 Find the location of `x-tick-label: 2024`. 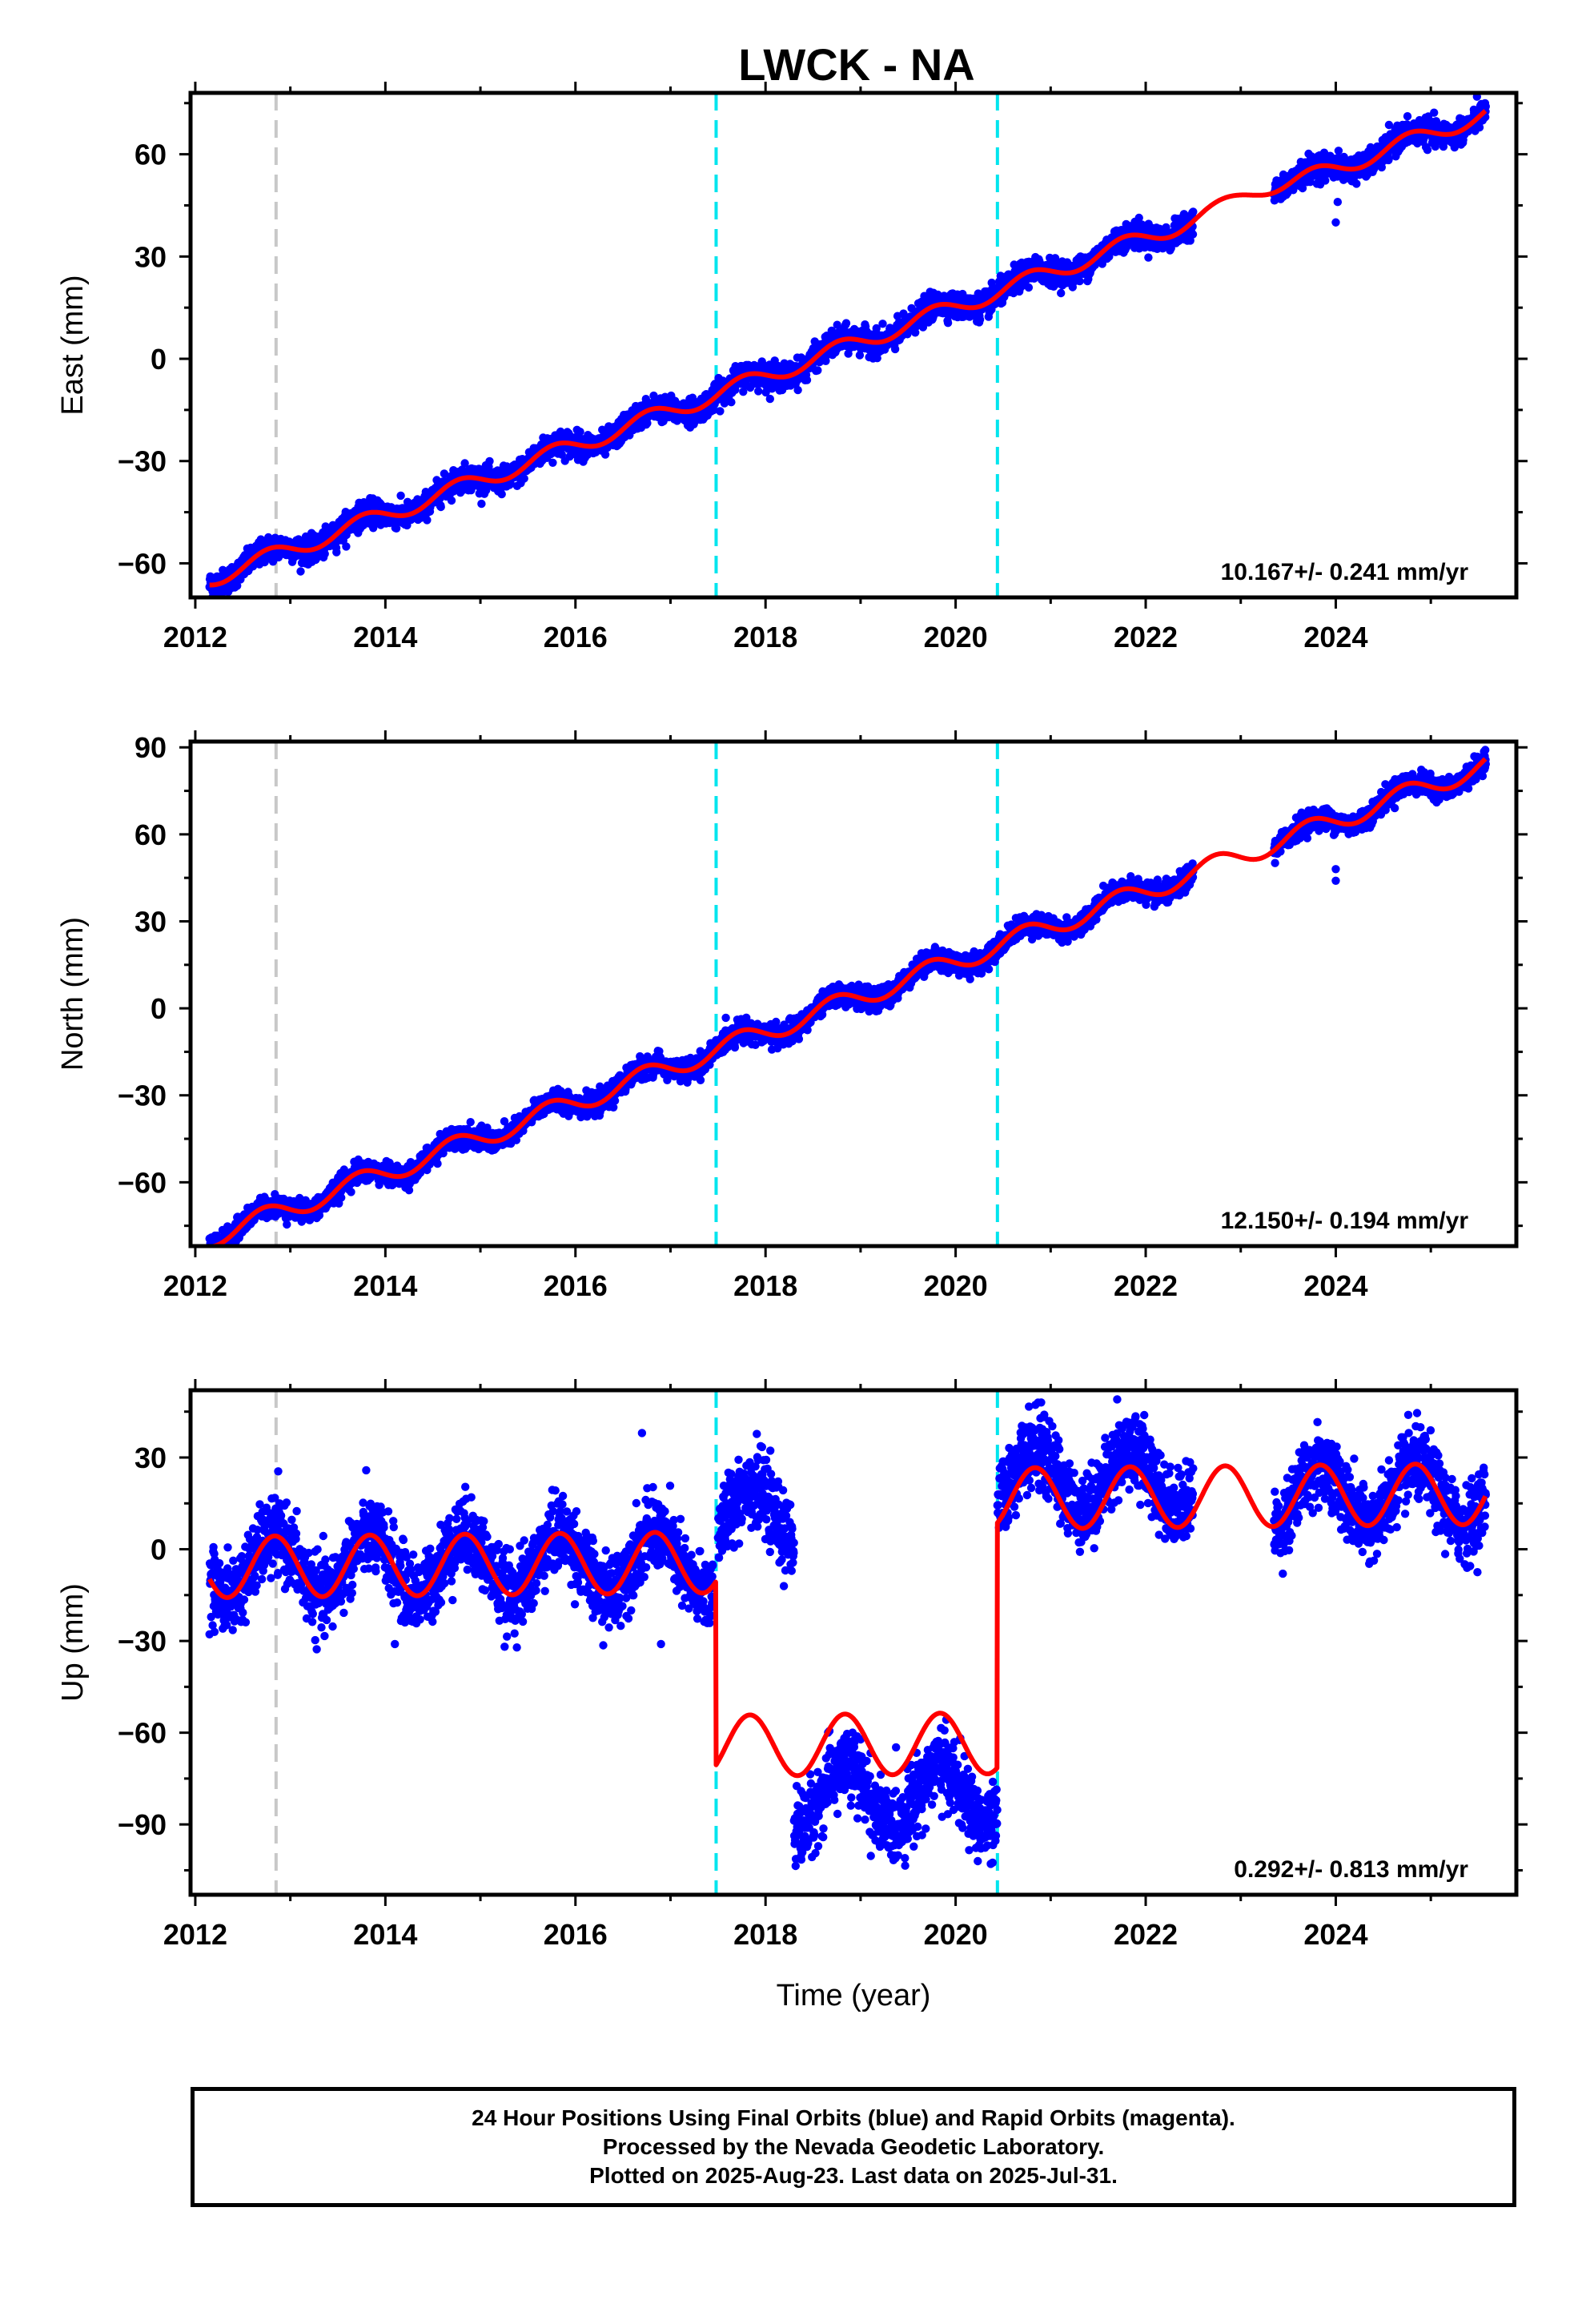

x-tick-label: 2024 is located at coordinates (1335, 637).